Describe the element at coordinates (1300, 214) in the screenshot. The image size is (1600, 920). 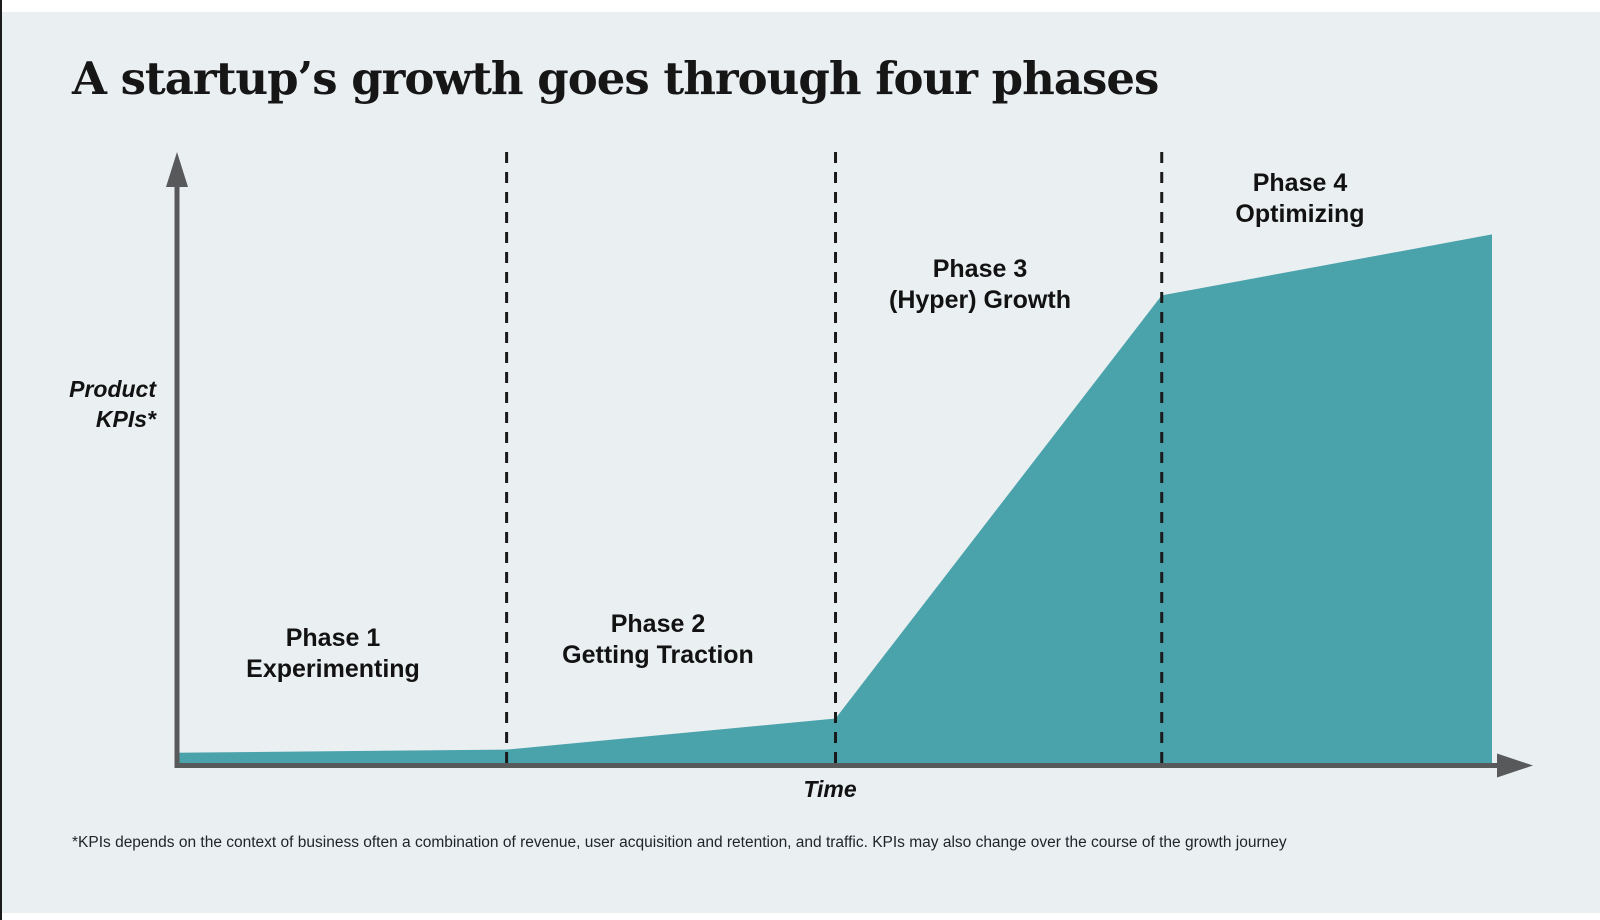
I see `phase-descriptor: Optimizing` at that location.